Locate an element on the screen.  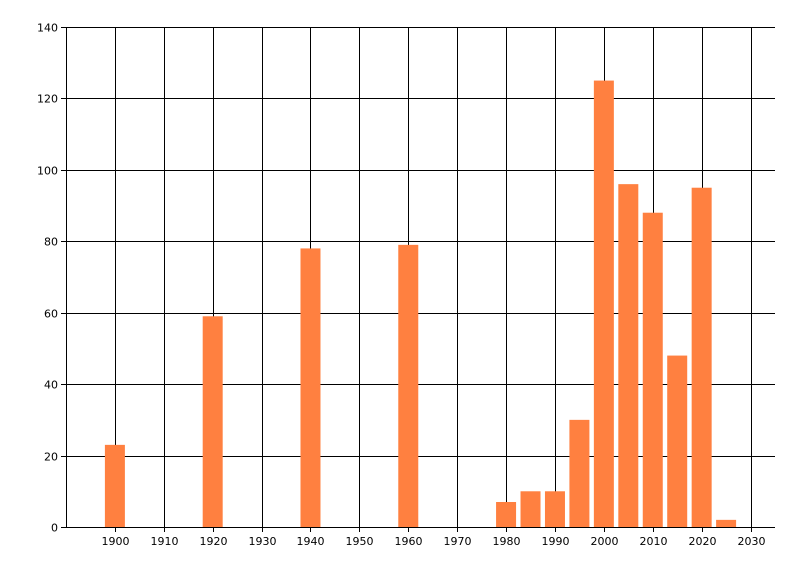
x-tick-label: 1990 is located at coordinates (556, 541).